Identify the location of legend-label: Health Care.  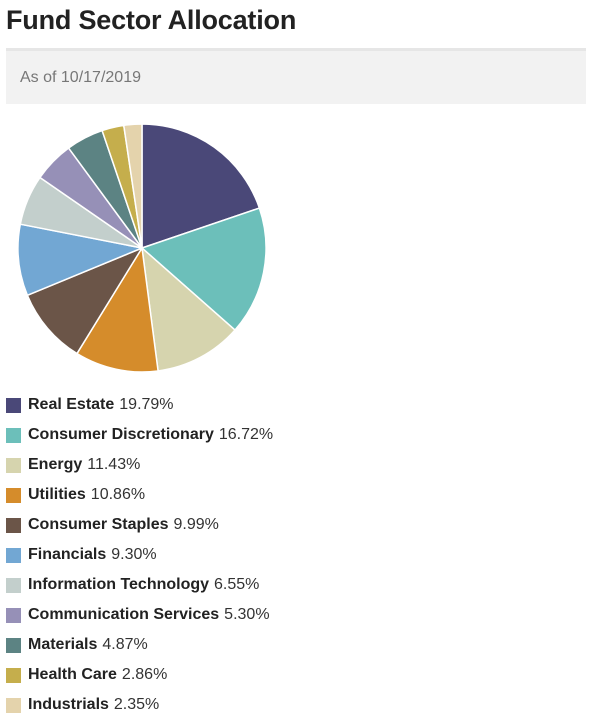
(72, 674).